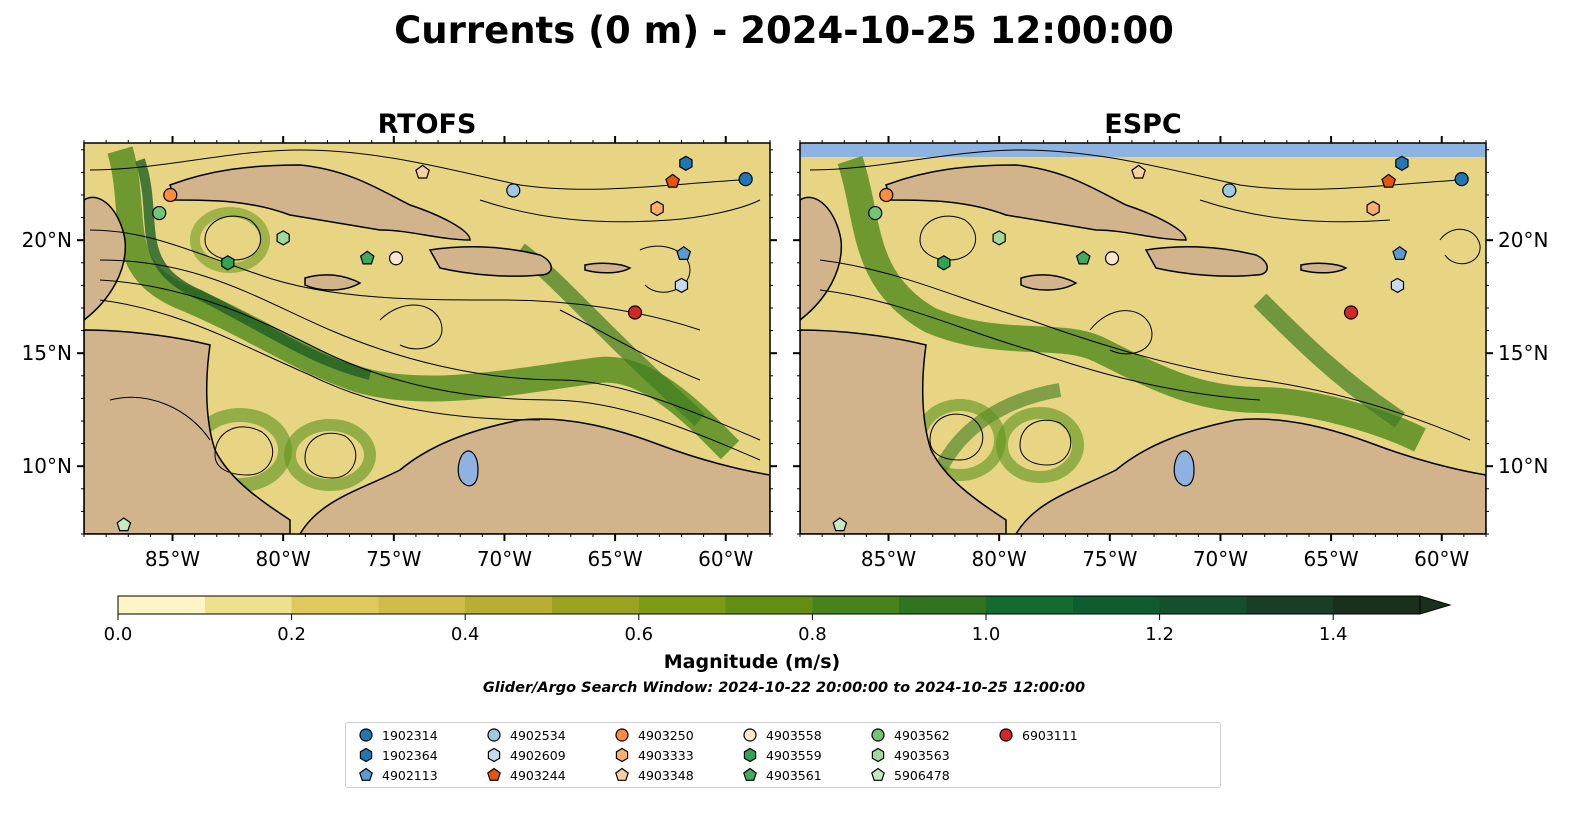  I want to click on colorbar-tick-label: 1.4, so click(1333, 634).